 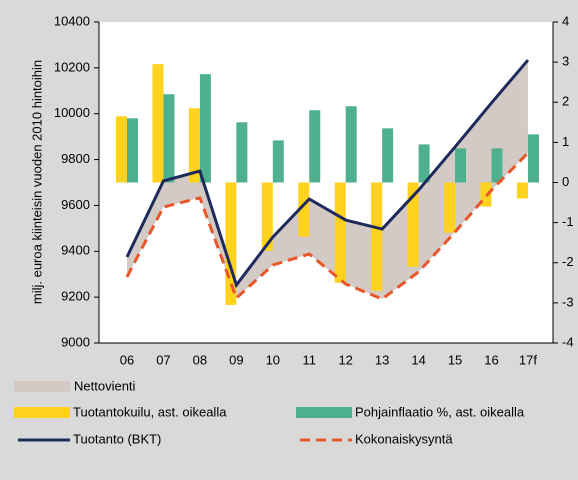 I want to click on y2-tick-label: -2, so click(x=568, y=261).